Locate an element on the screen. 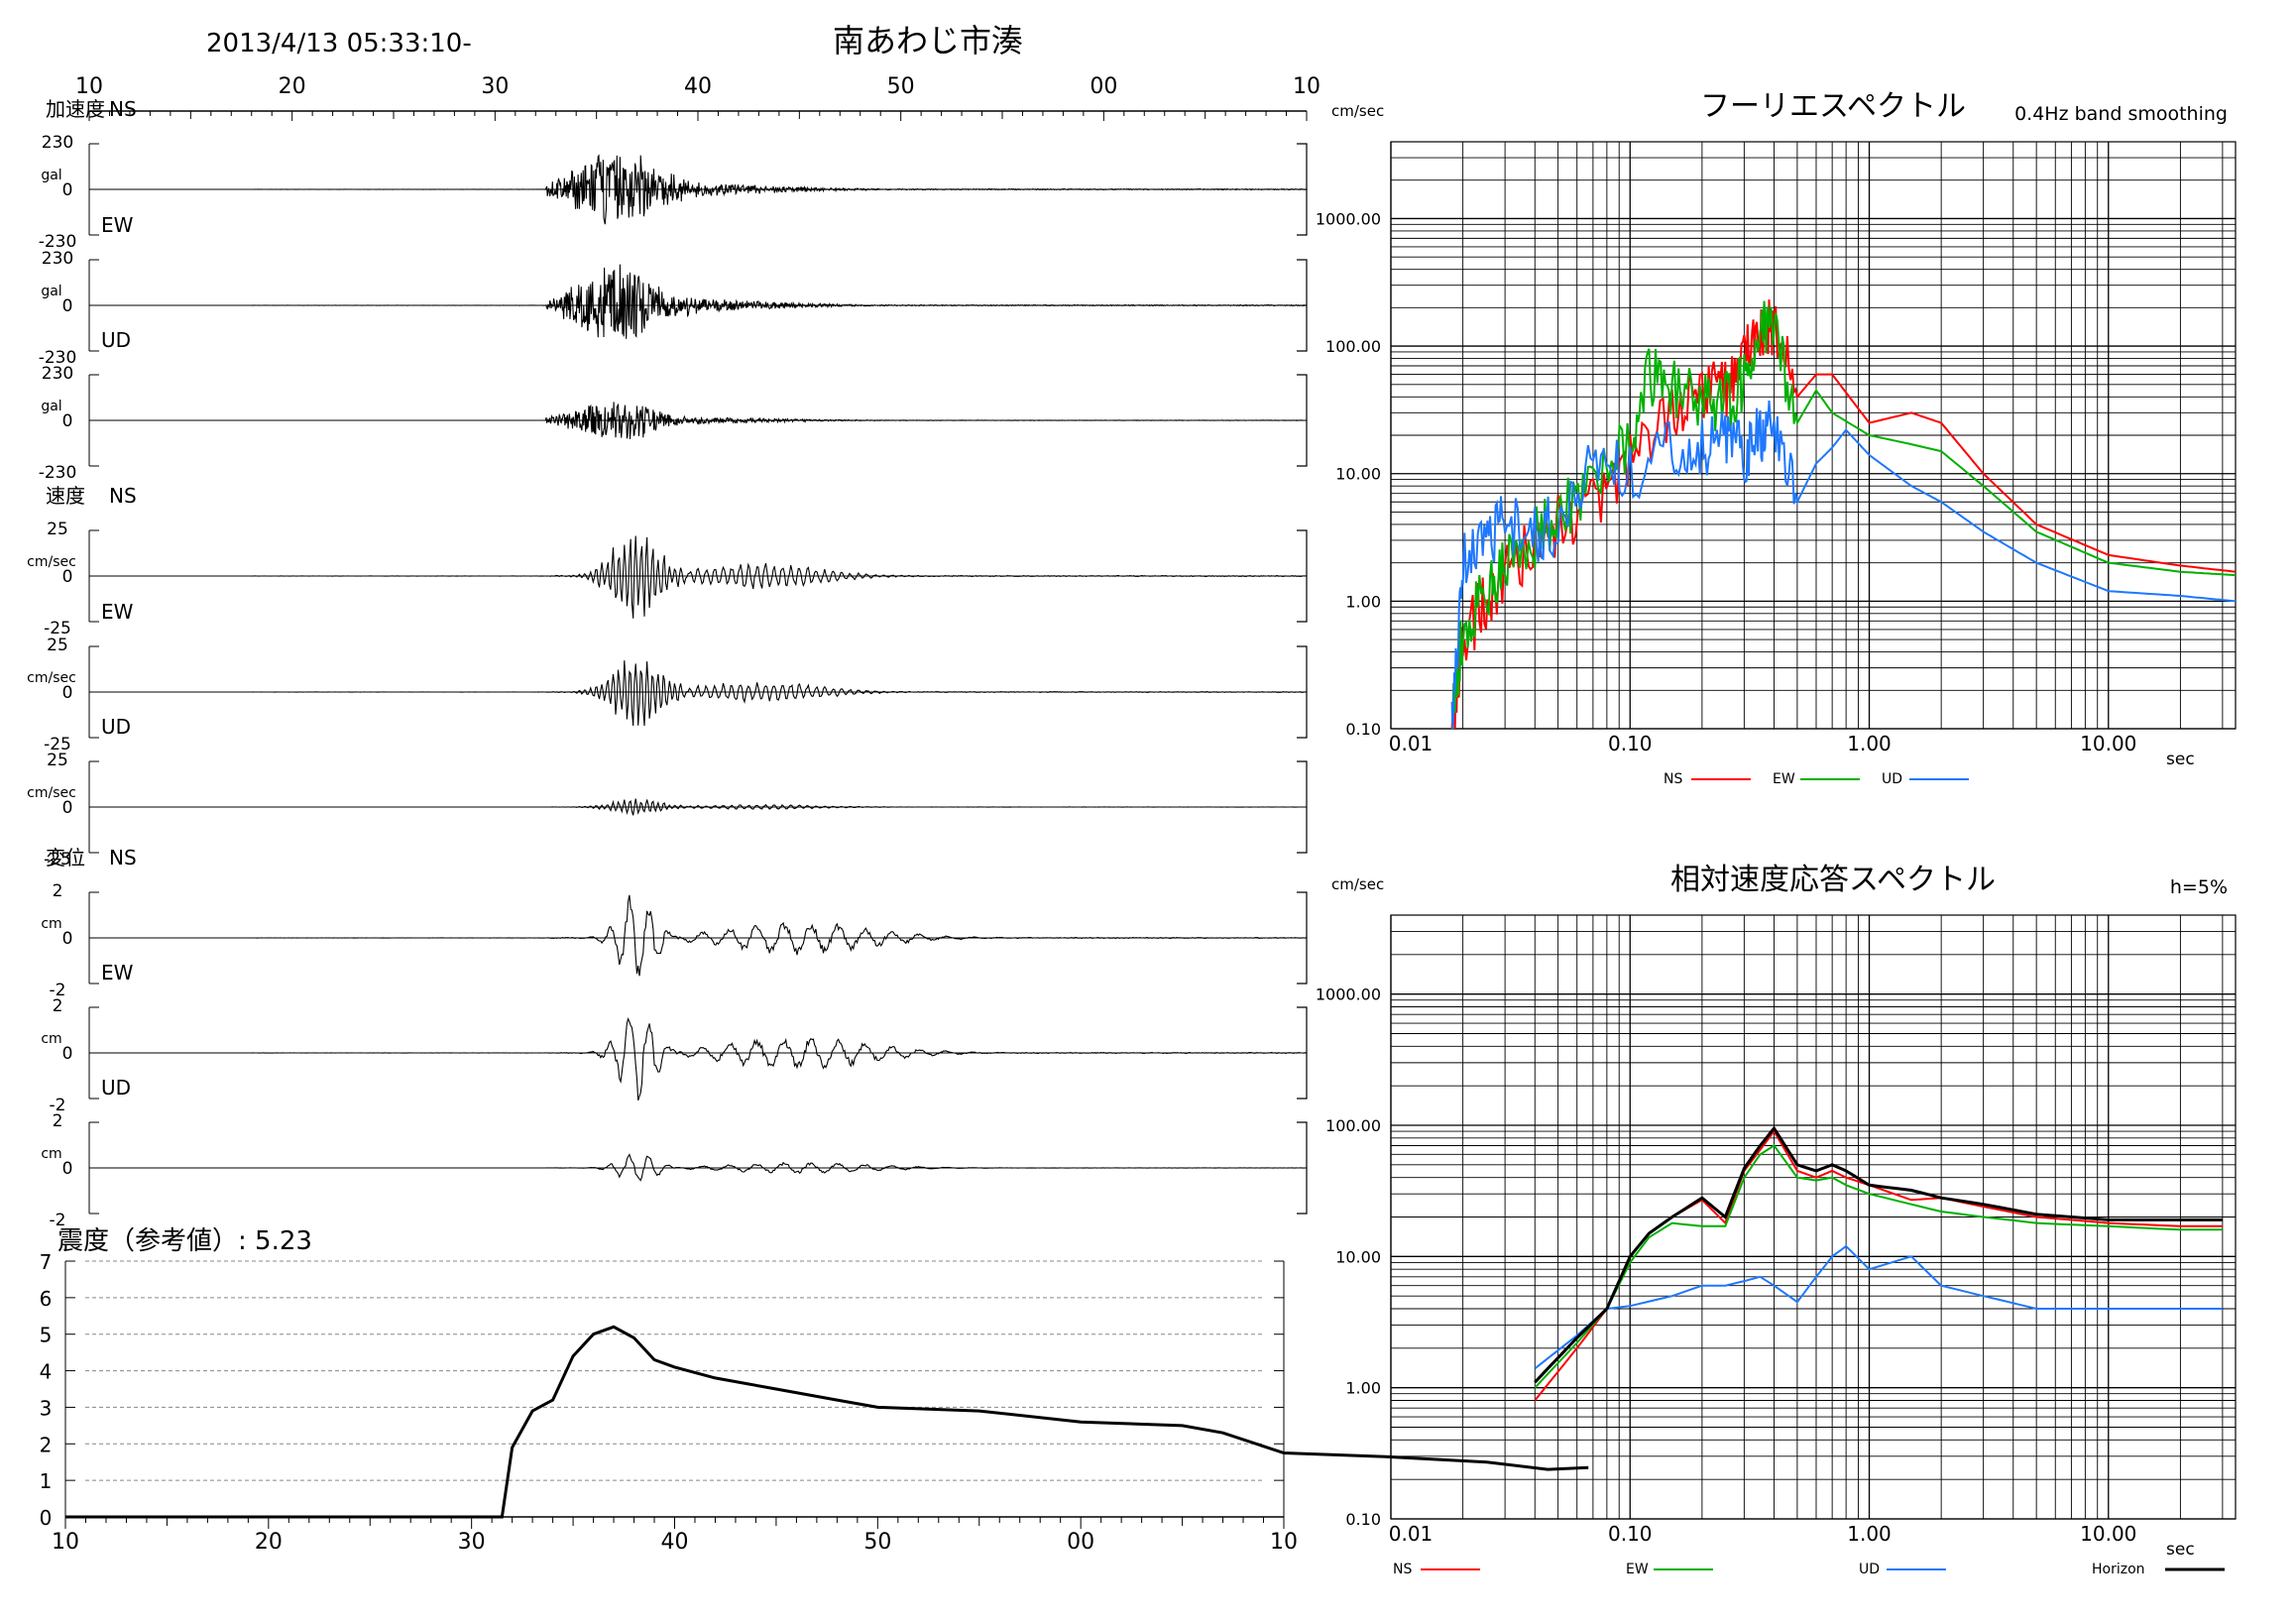  waveform-panel-vel-ns: 25 0 -25 cm/sec 速度 NS is located at coordinates (668, 561).